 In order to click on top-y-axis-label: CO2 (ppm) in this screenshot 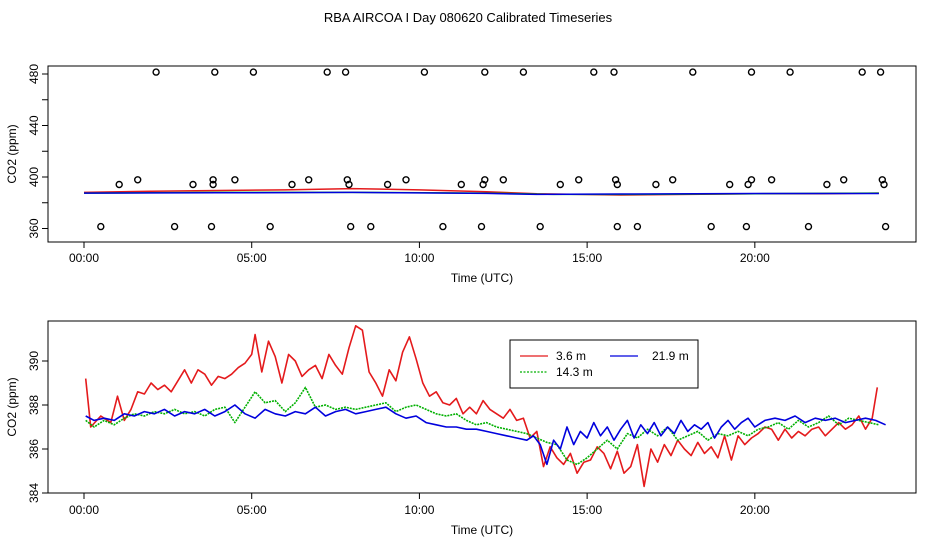, I will do `click(12, 153)`.